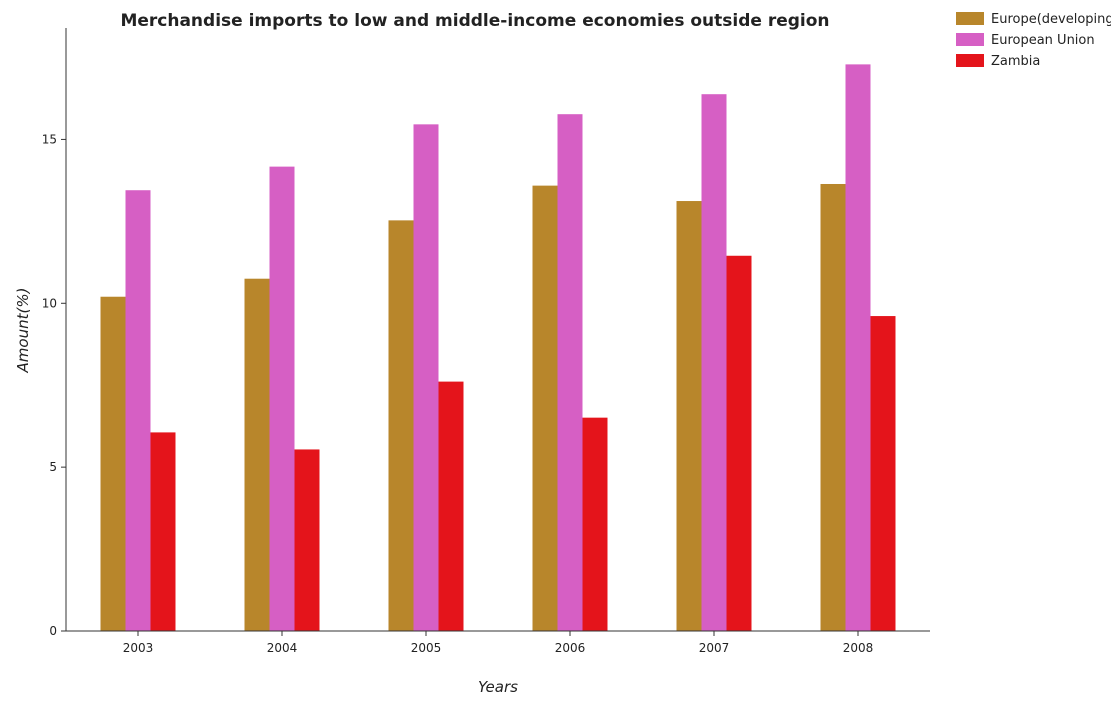 The height and width of the screenshot is (704, 1111). Describe the element at coordinates (545, 408) in the screenshot. I see `bar-europe-developing-only-2006` at that location.